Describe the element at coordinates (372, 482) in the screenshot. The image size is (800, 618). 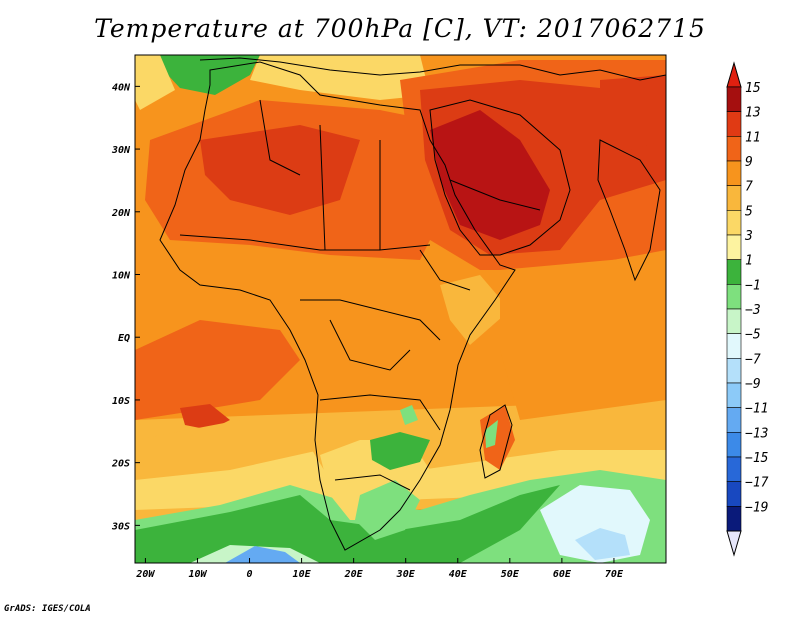
I see `border-south-africa` at that location.